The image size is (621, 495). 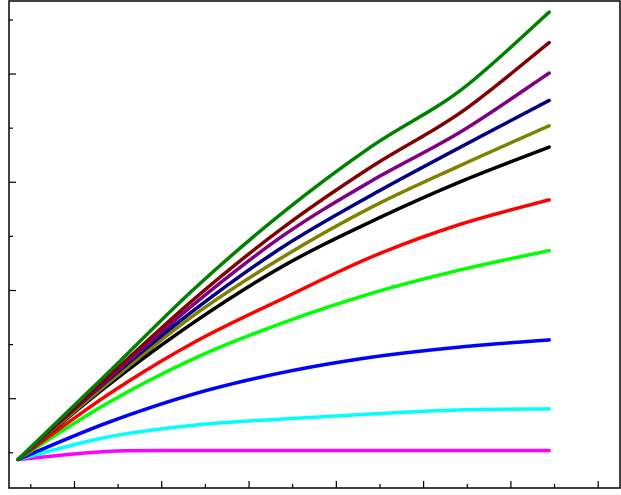 I want to click on y-axis-ticks, so click(x=12, y=236).